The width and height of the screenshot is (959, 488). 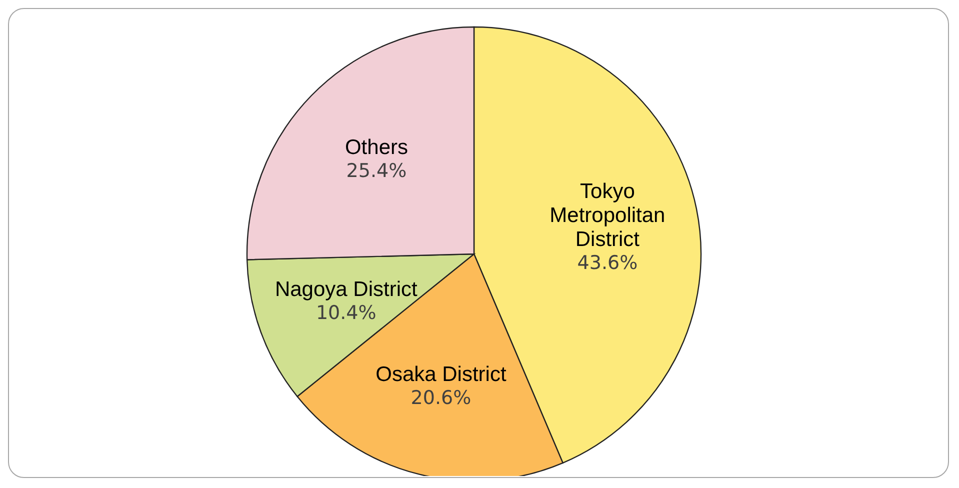 I want to click on data-label: 10.4%, so click(x=346, y=313).